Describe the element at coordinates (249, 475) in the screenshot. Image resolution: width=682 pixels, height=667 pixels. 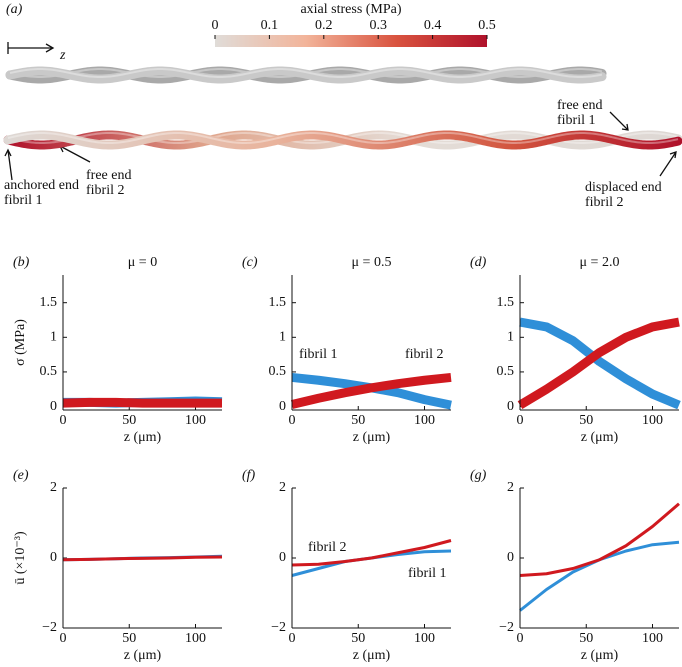
I see `panel-label: (f)` at that location.